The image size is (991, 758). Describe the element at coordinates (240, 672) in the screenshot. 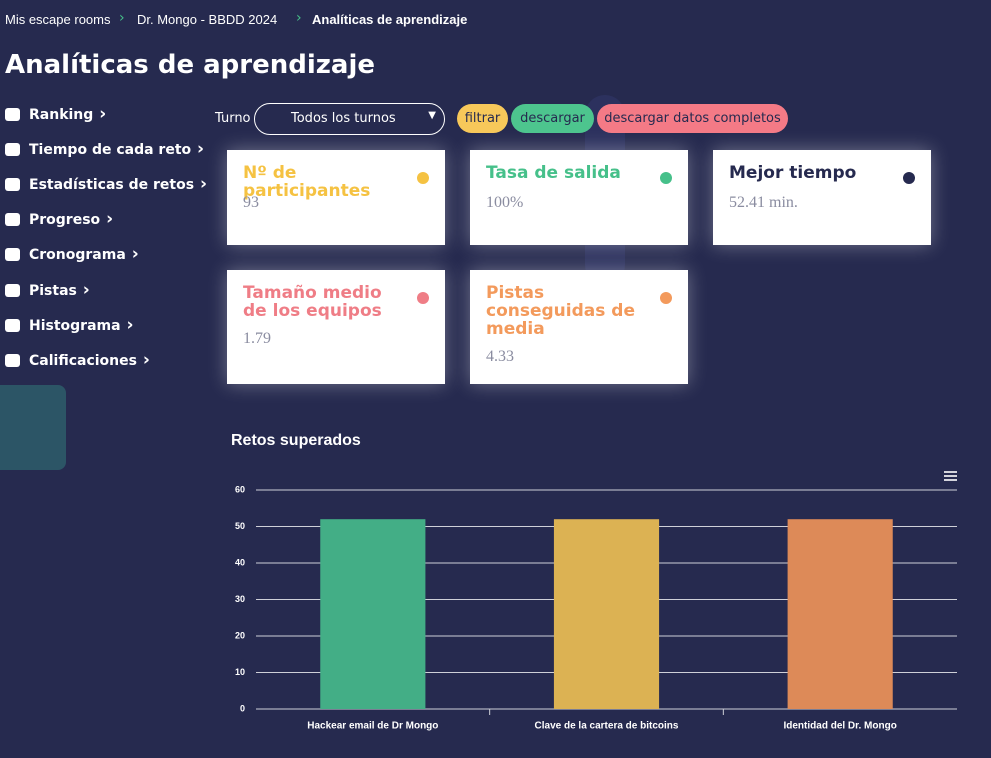

I see `y-tick-label: 10` at that location.